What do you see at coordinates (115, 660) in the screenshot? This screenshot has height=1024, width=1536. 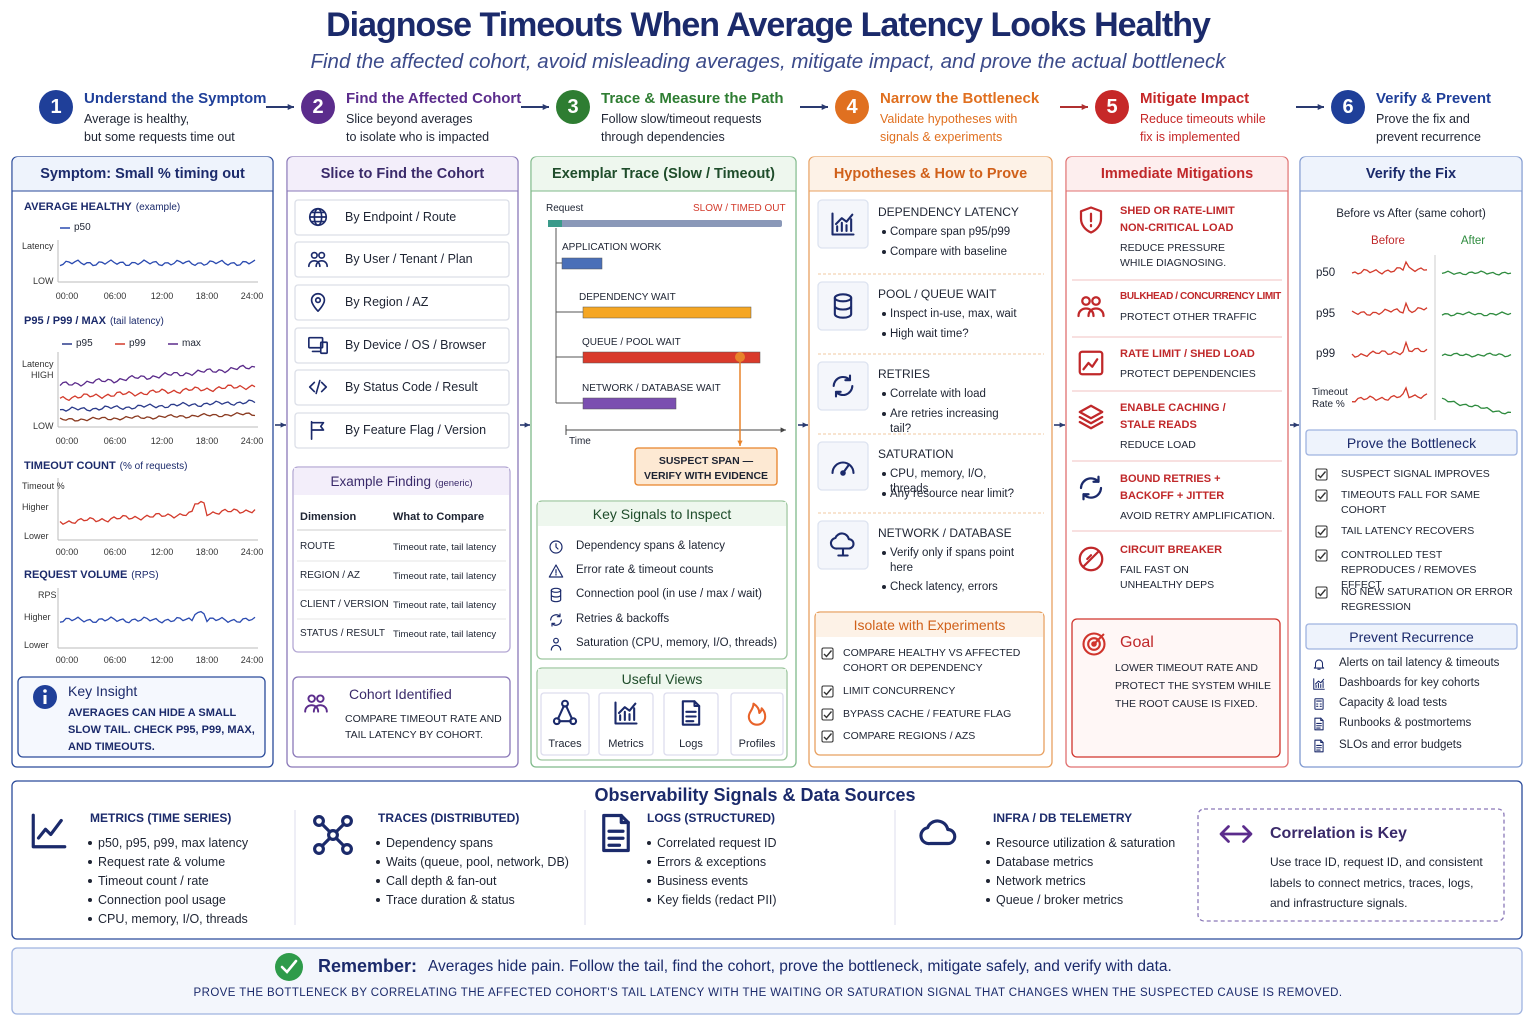 I see `x-tick-label: 06:00` at bounding box center [115, 660].